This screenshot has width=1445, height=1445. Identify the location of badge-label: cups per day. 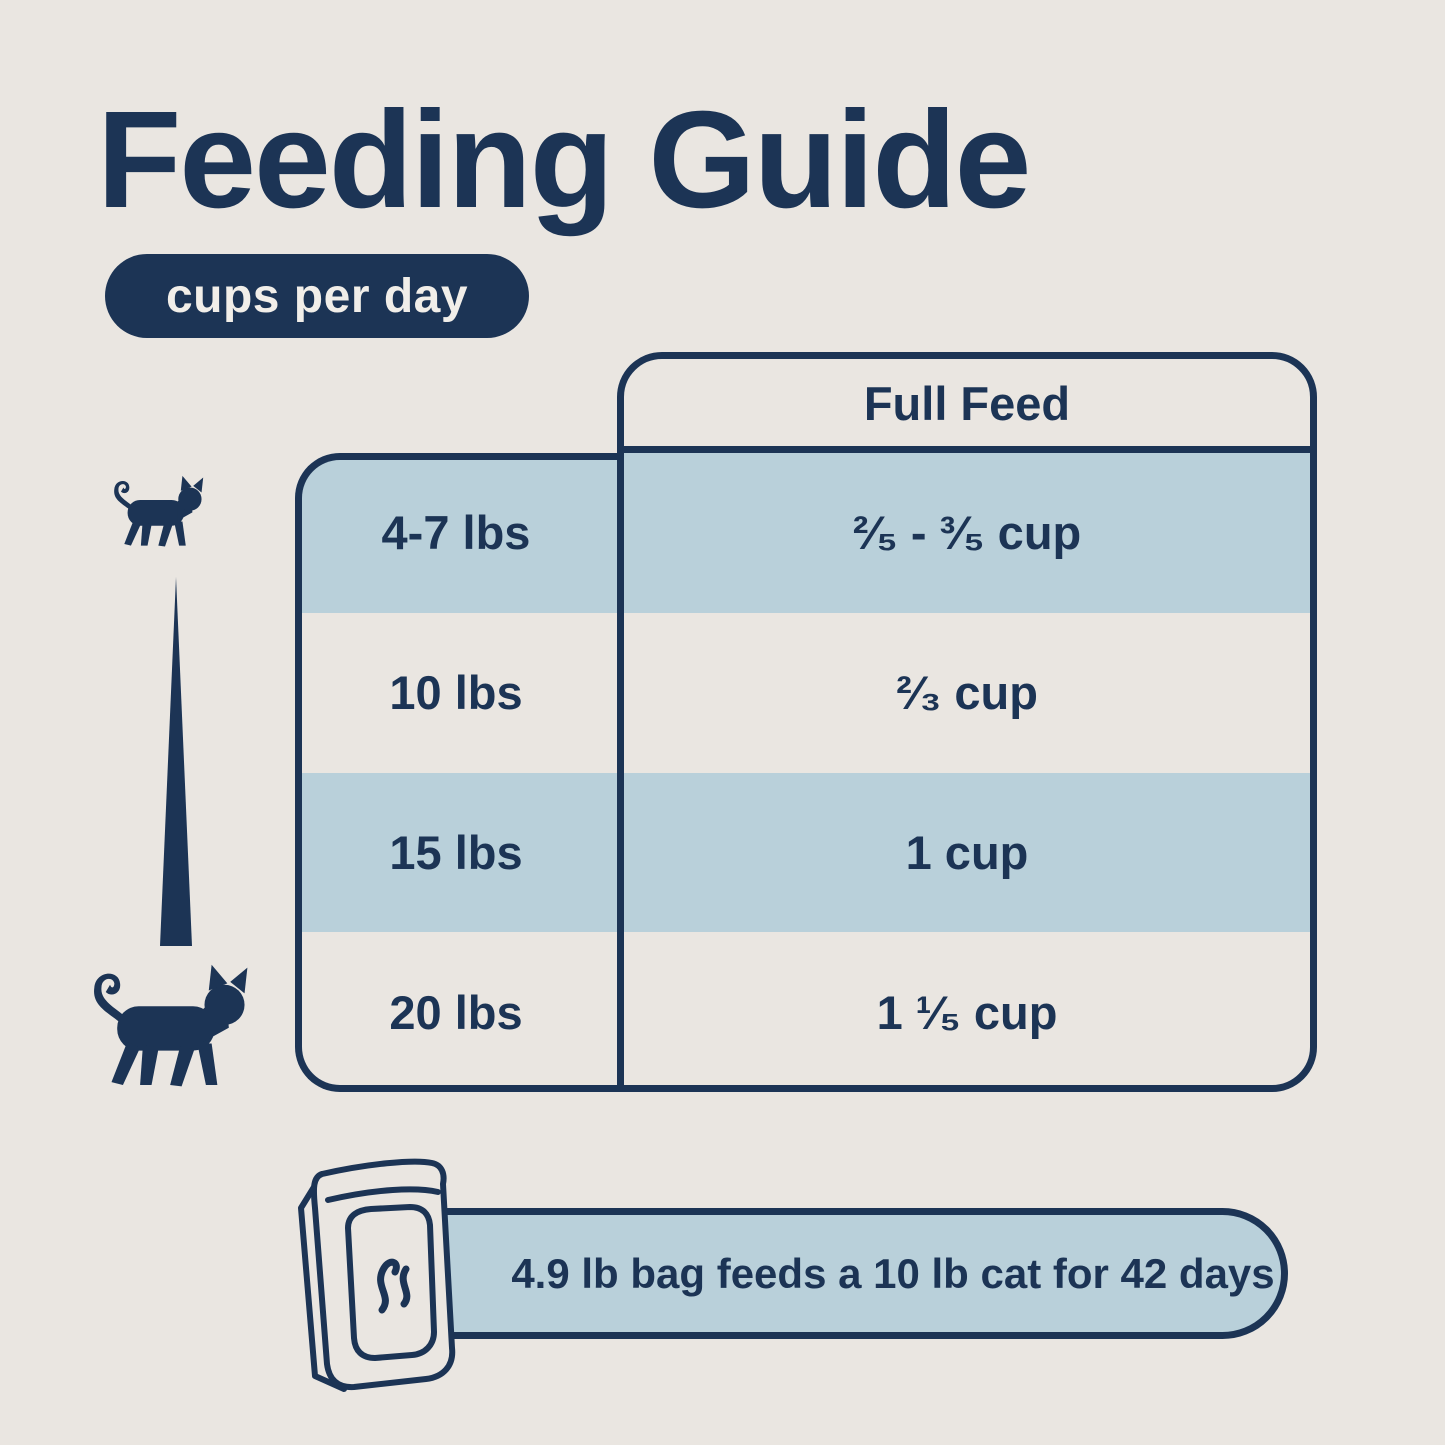
(317, 296).